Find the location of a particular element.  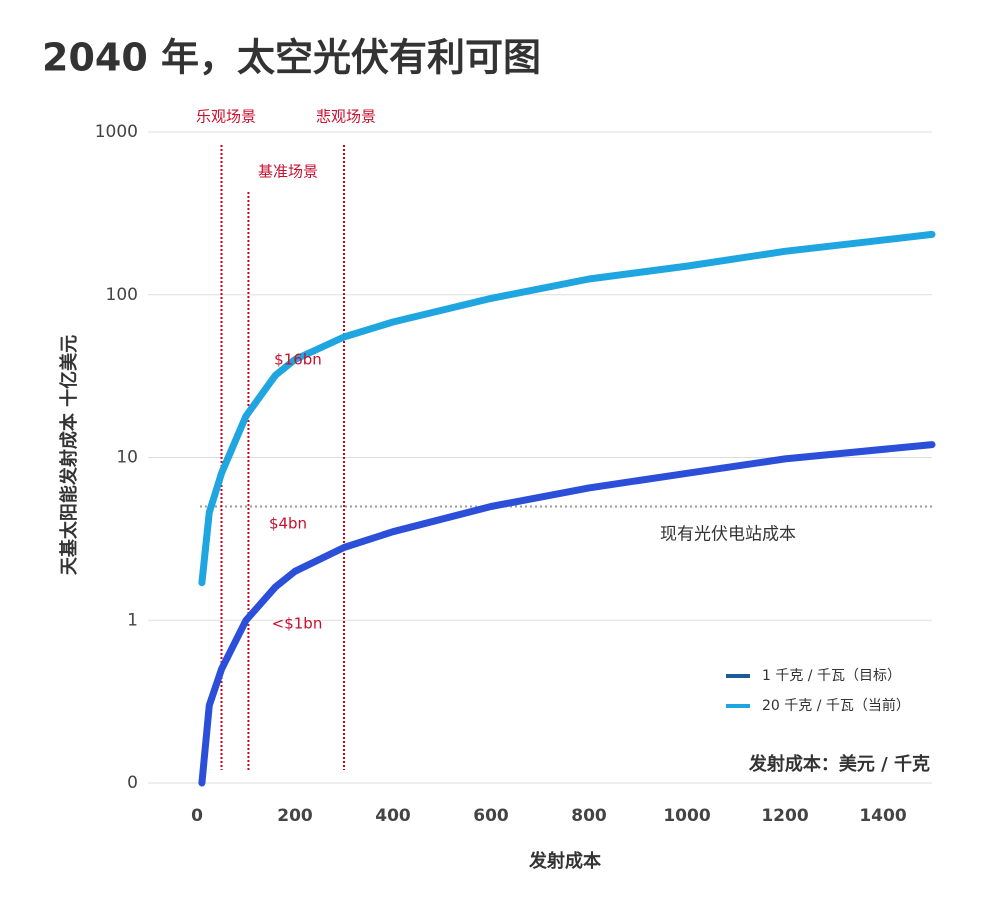

annotation: $4bn is located at coordinates (288, 524).